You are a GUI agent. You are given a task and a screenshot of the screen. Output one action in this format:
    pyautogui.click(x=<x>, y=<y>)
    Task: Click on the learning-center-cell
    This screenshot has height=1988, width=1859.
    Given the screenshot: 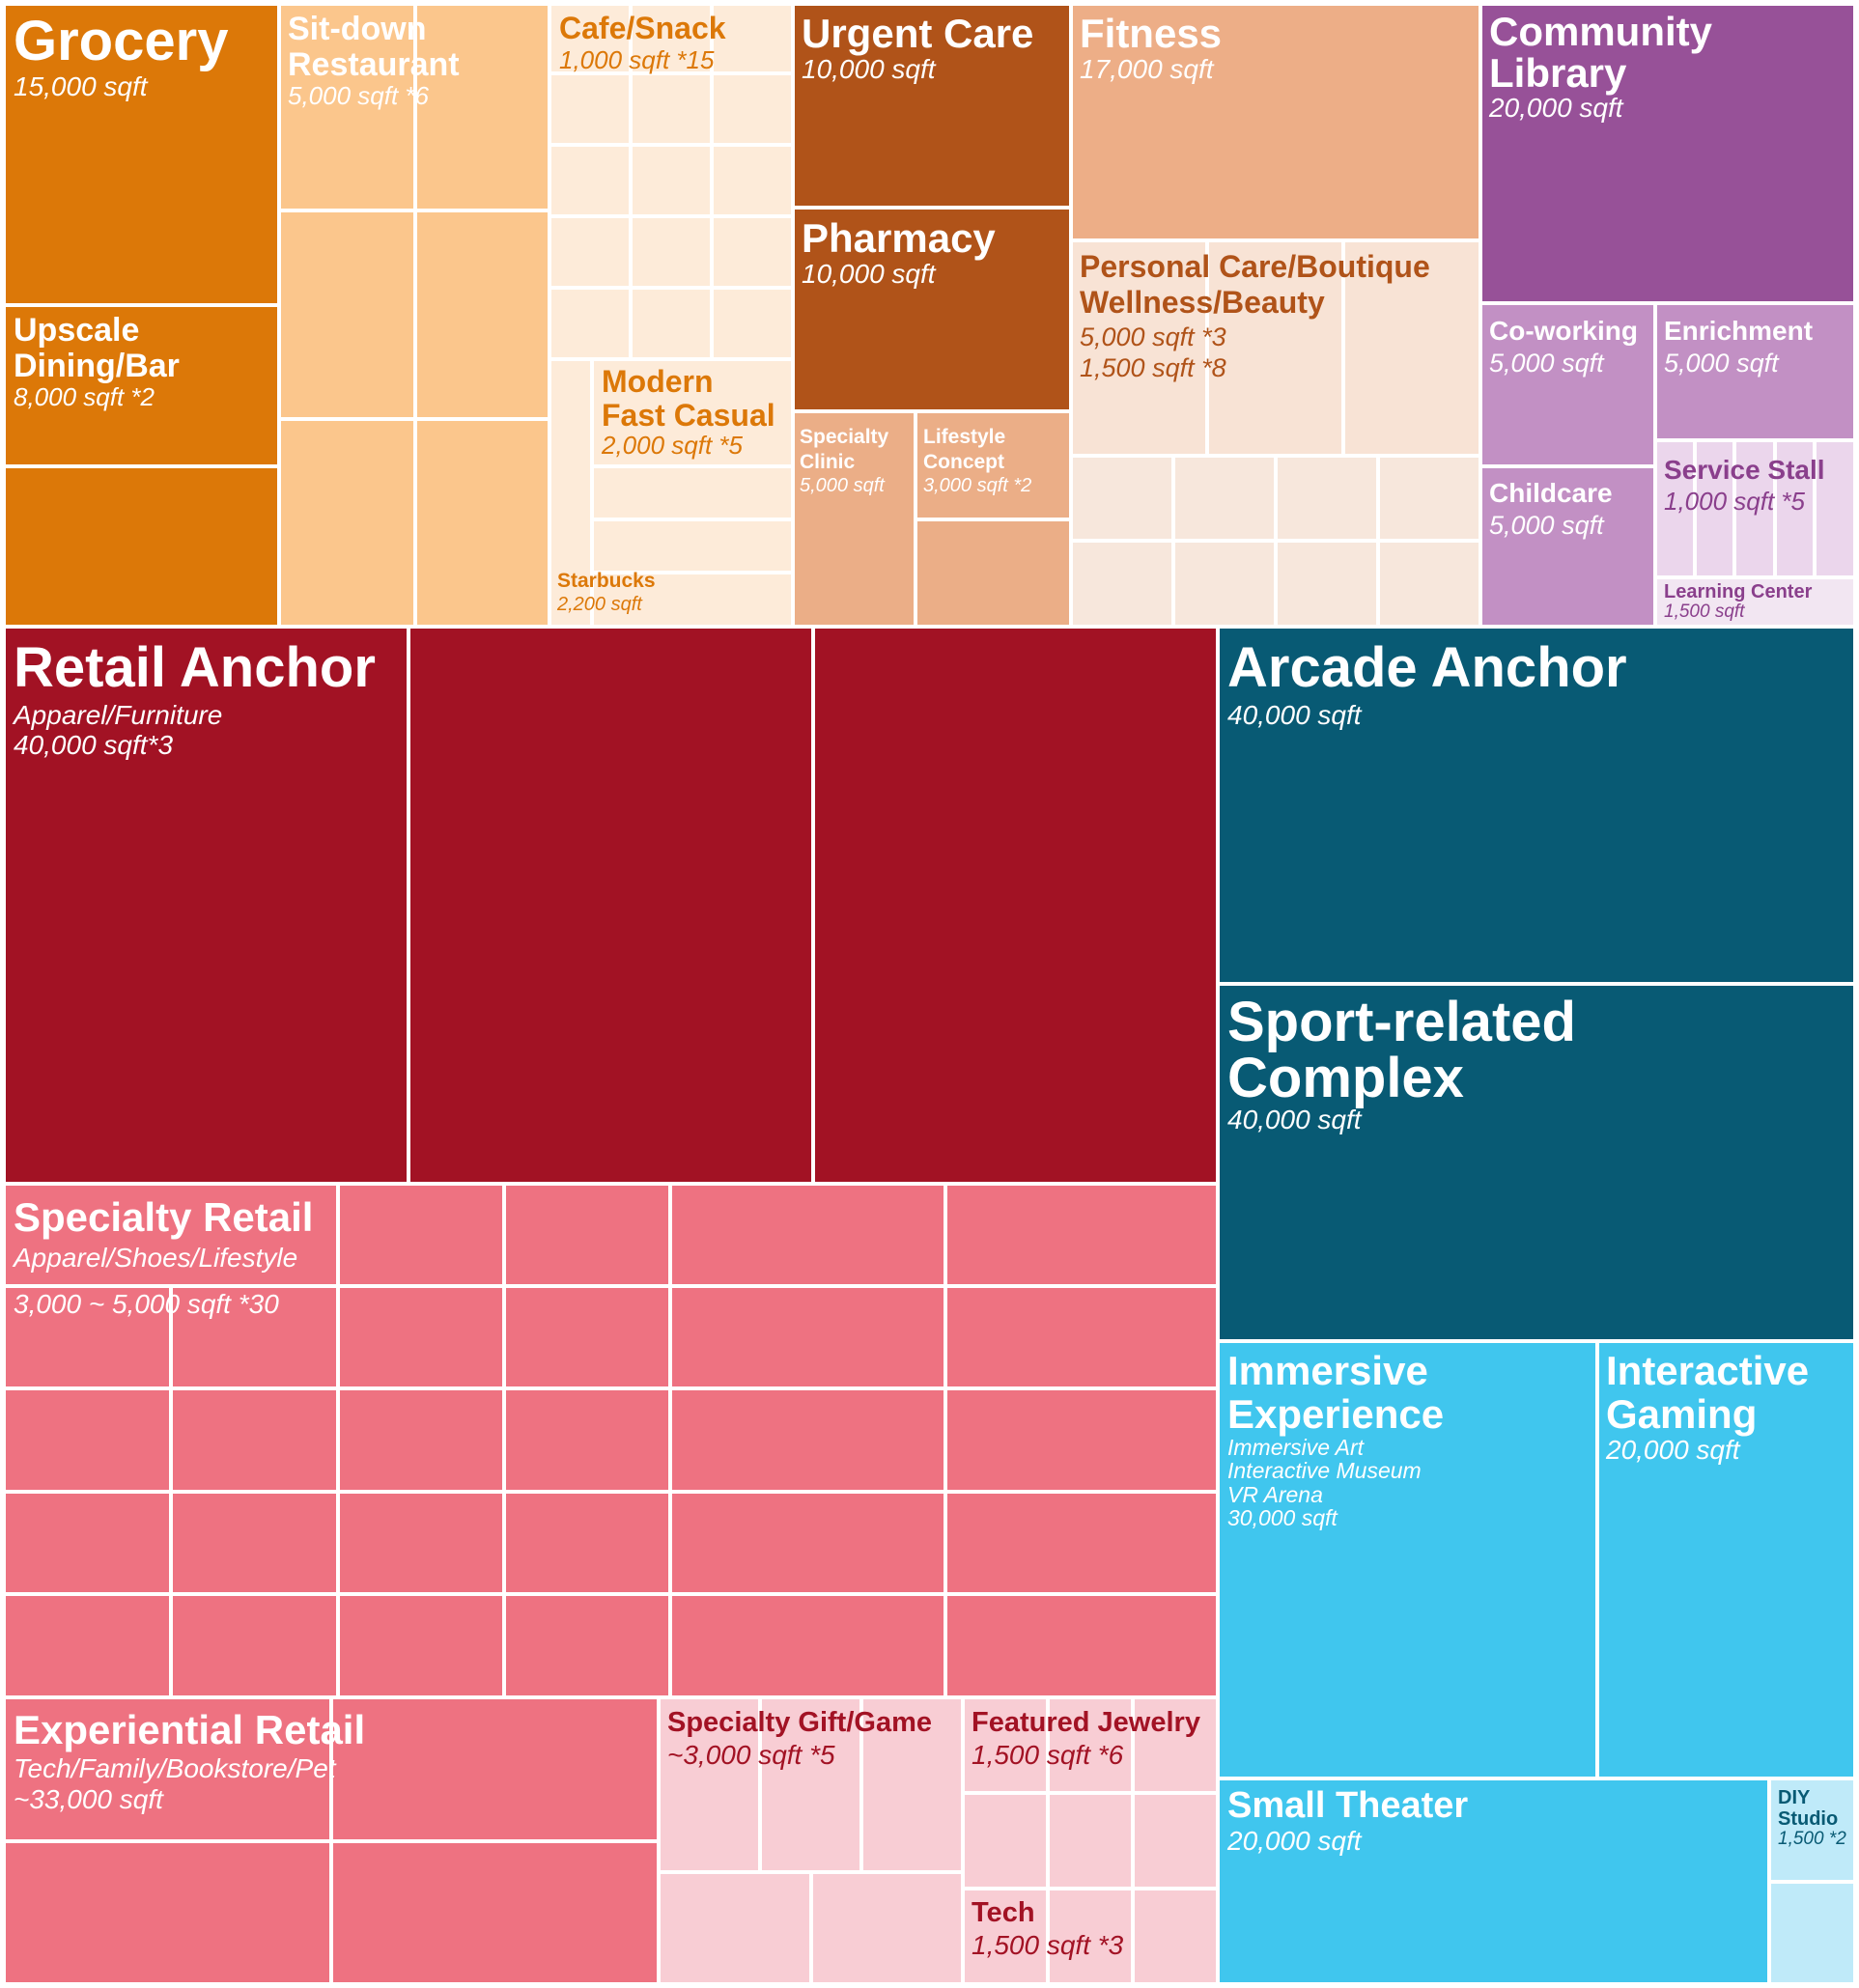 What is the action you would take?
    pyautogui.click(x=1755, y=602)
    